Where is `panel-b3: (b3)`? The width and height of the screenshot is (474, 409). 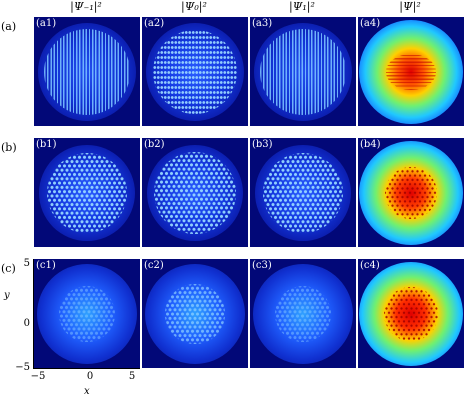 panel-b3: (b3) is located at coordinates (303, 192).